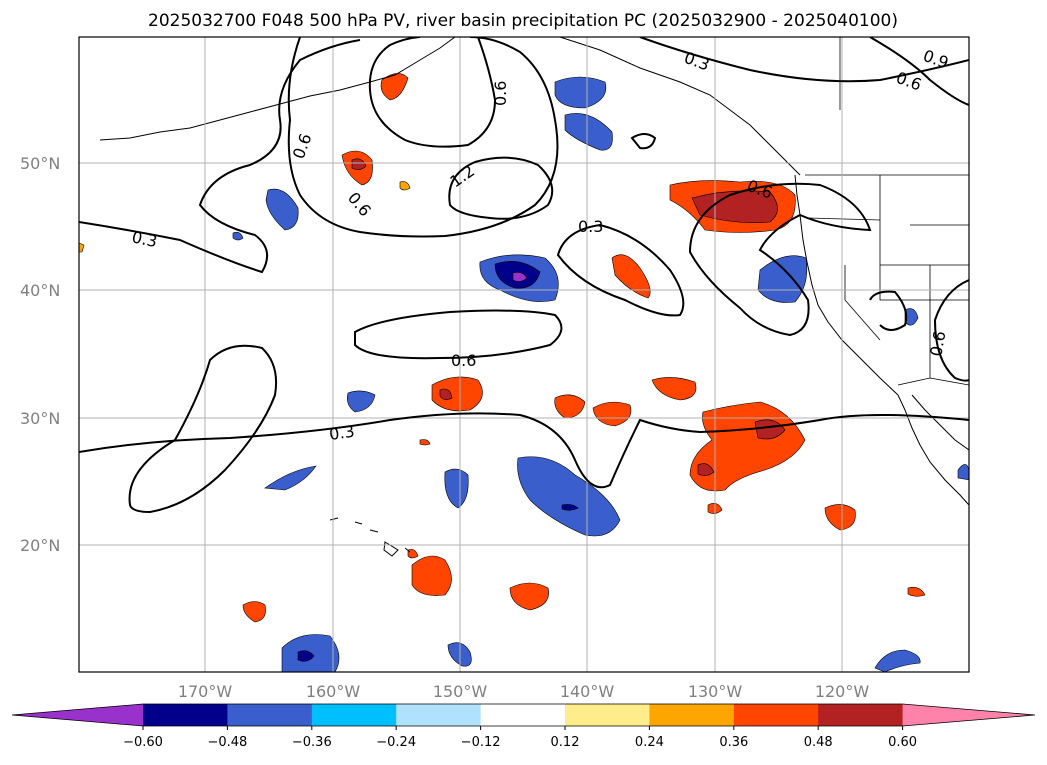 This screenshot has height=765, width=1047. I want to click on pv-contour-0.3-north, so click(220, 156).